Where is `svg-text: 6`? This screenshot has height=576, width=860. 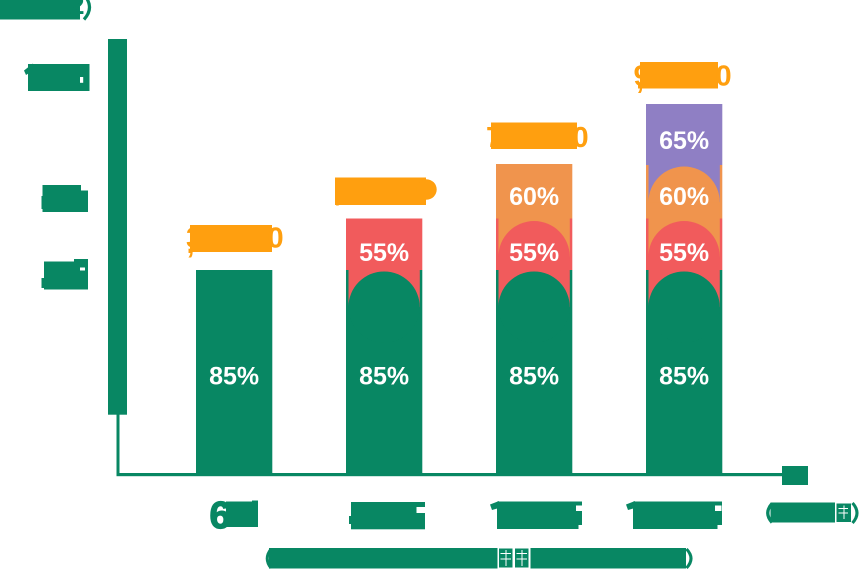 svg-text: 6 is located at coordinates (220, 516).